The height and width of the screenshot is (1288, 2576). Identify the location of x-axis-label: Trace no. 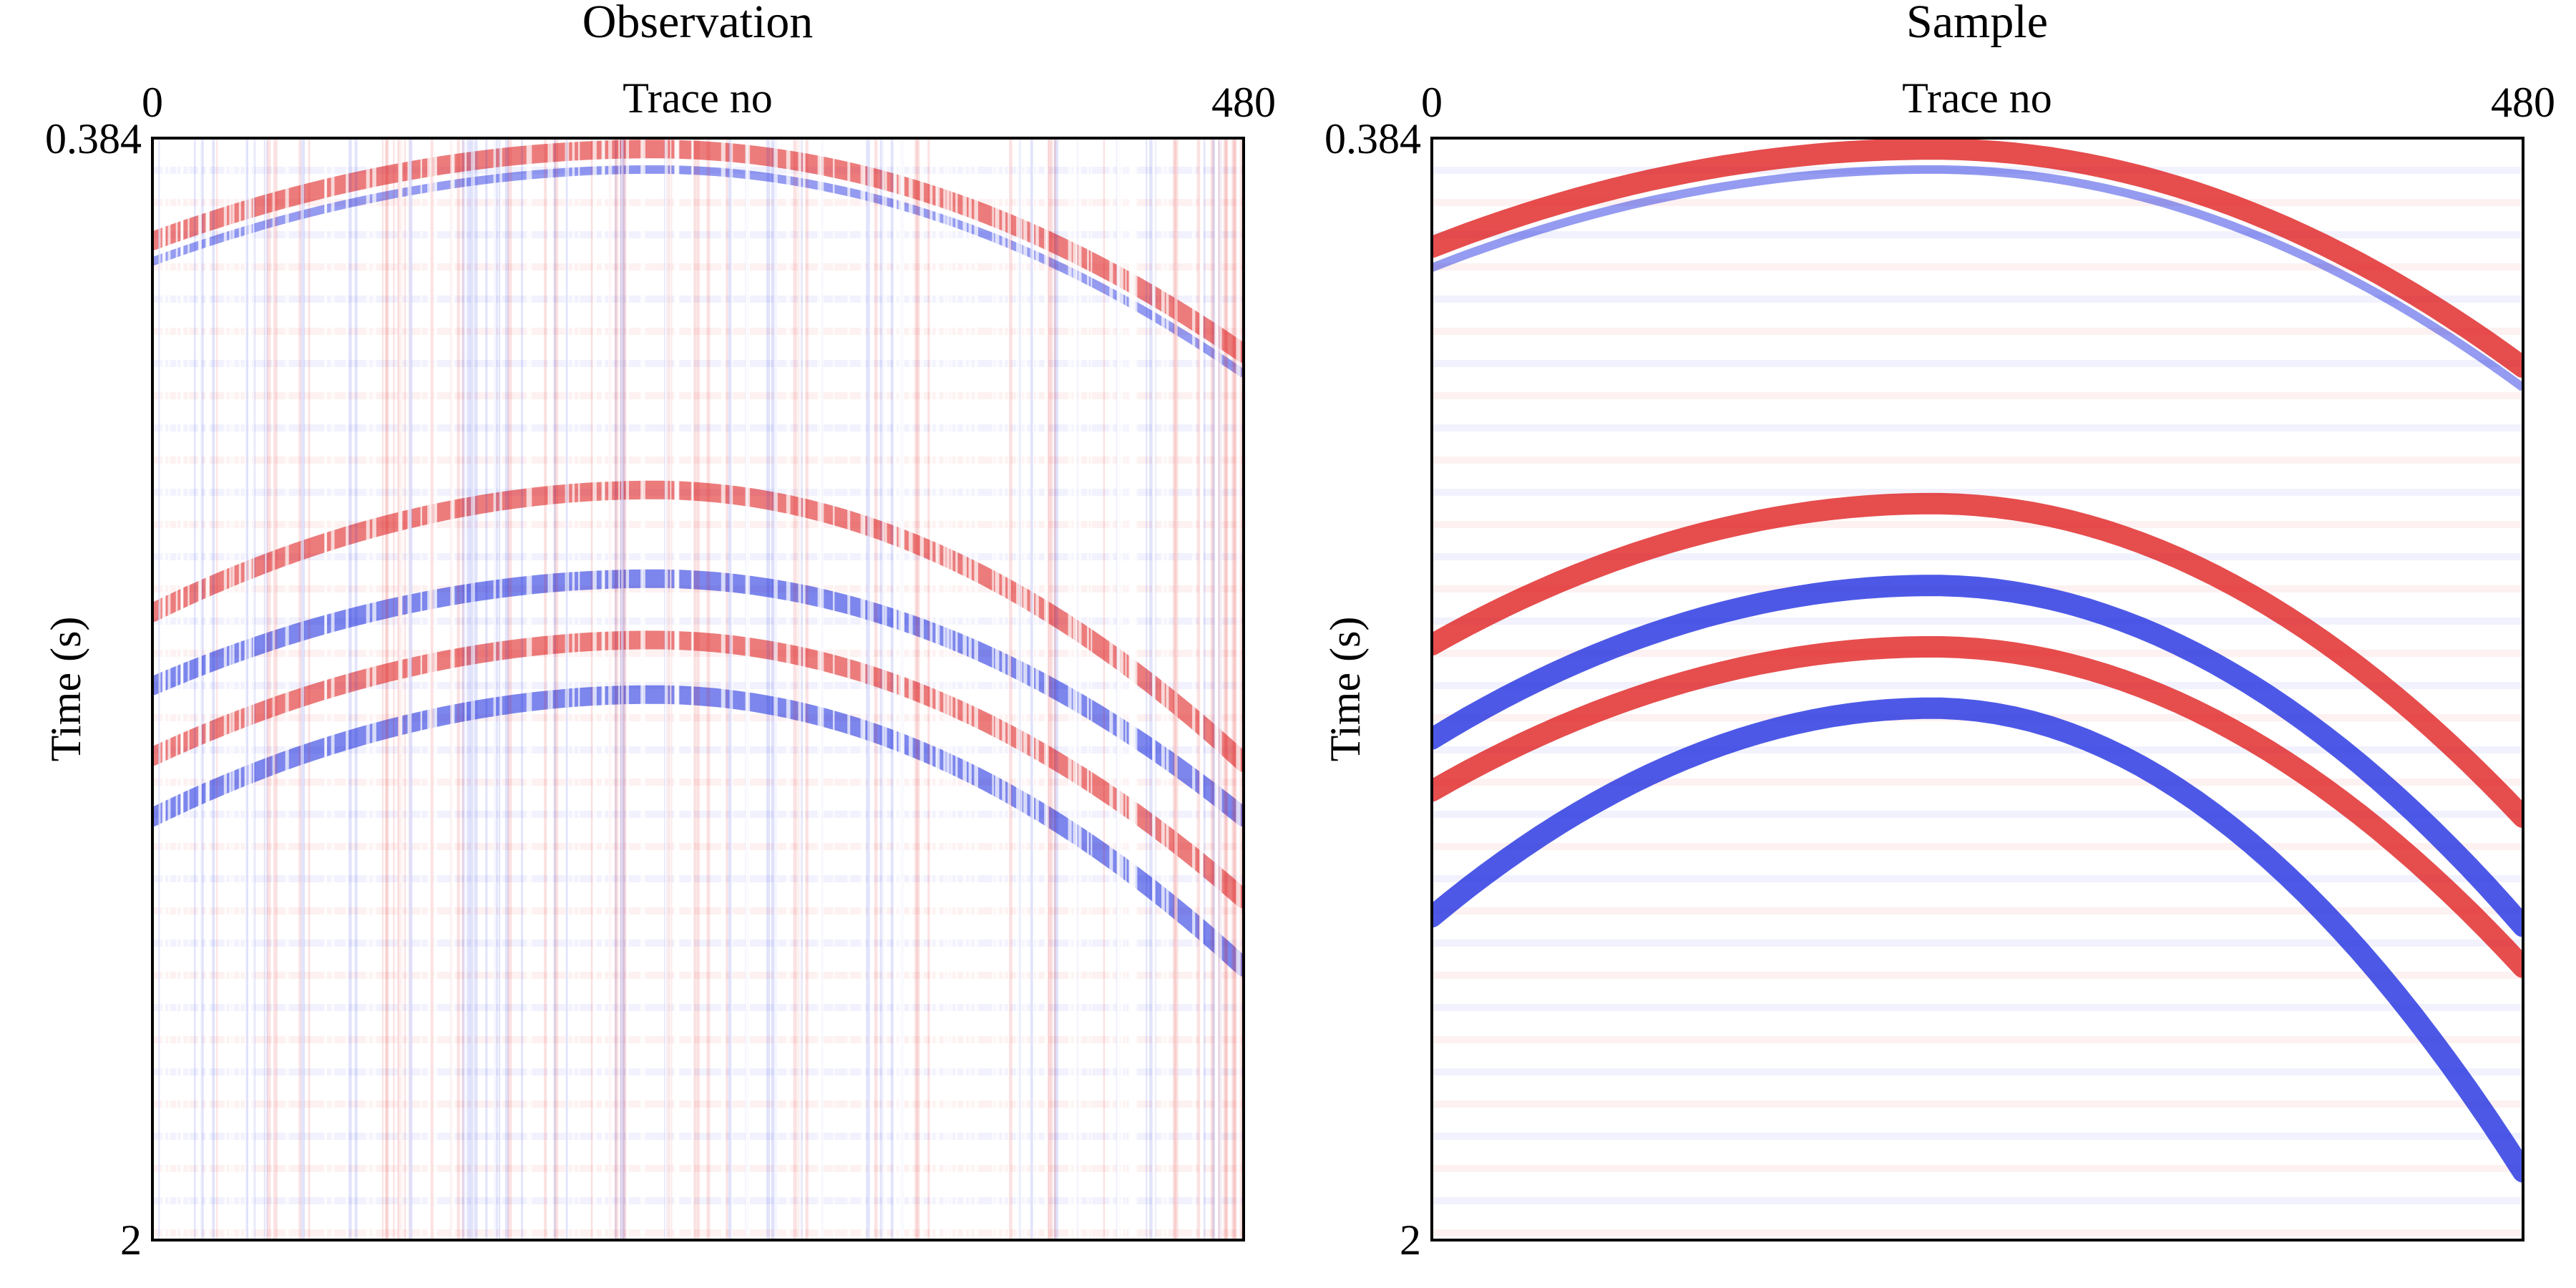
(697, 98).